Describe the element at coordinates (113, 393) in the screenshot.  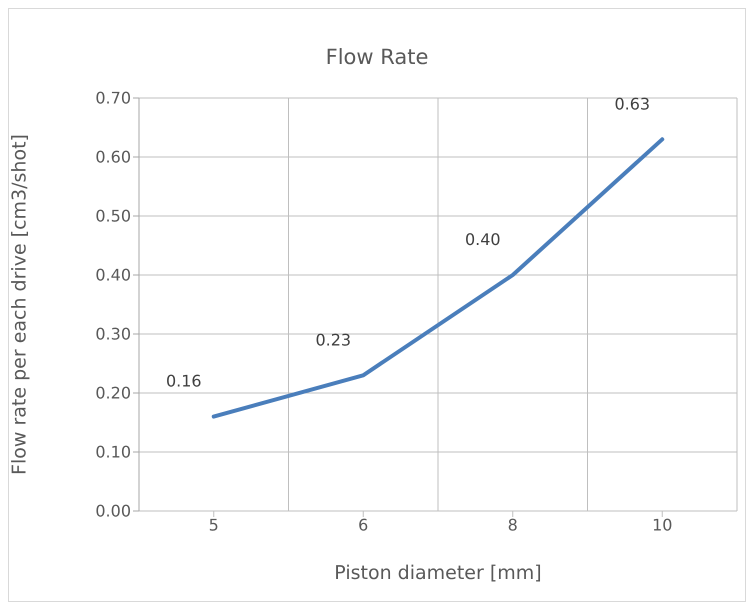
I see `y-tick-label: 0.20` at that location.